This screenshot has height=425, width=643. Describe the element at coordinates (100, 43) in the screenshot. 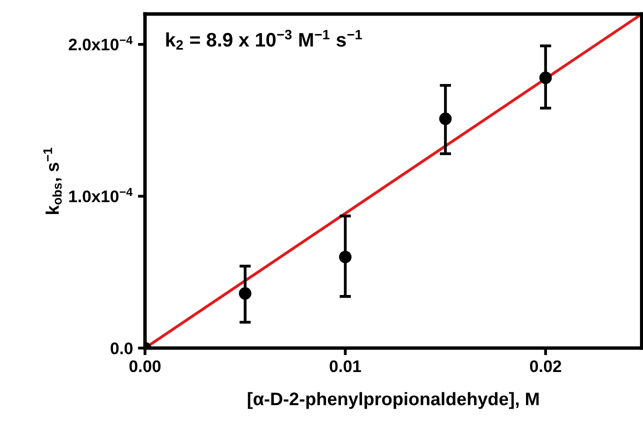

I see `y-tick-label: 2.0x10$^{−4}$` at that location.